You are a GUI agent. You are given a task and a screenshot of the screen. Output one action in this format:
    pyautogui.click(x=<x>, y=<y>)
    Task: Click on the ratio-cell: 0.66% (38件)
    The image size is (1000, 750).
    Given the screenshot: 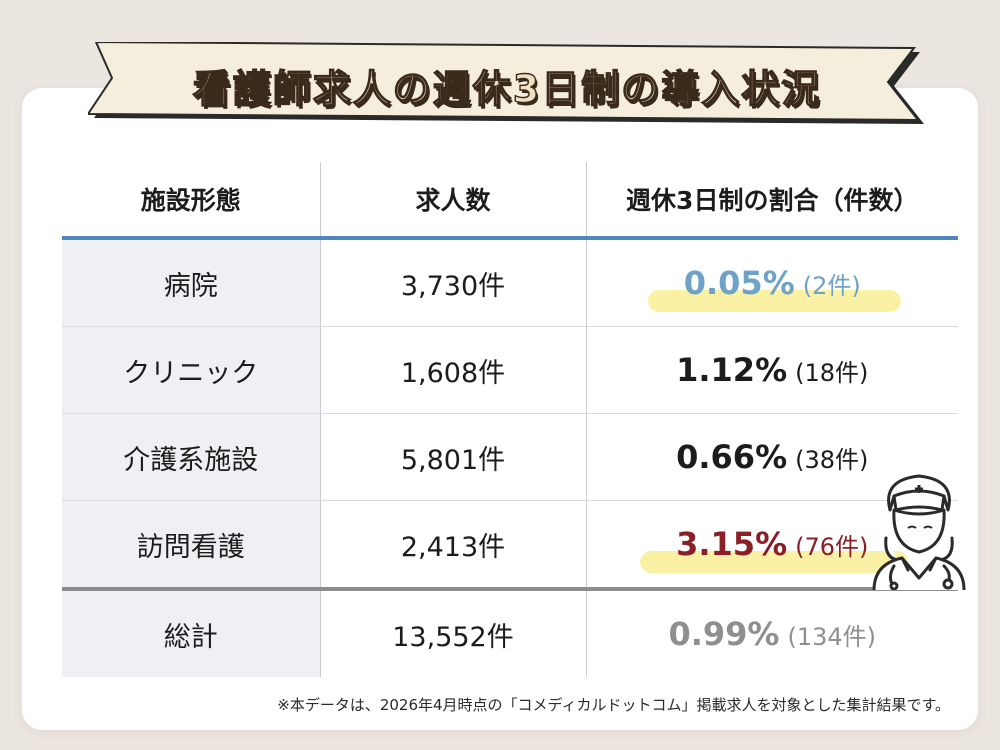 What is the action you would take?
    pyautogui.click(x=771, y=457)
    